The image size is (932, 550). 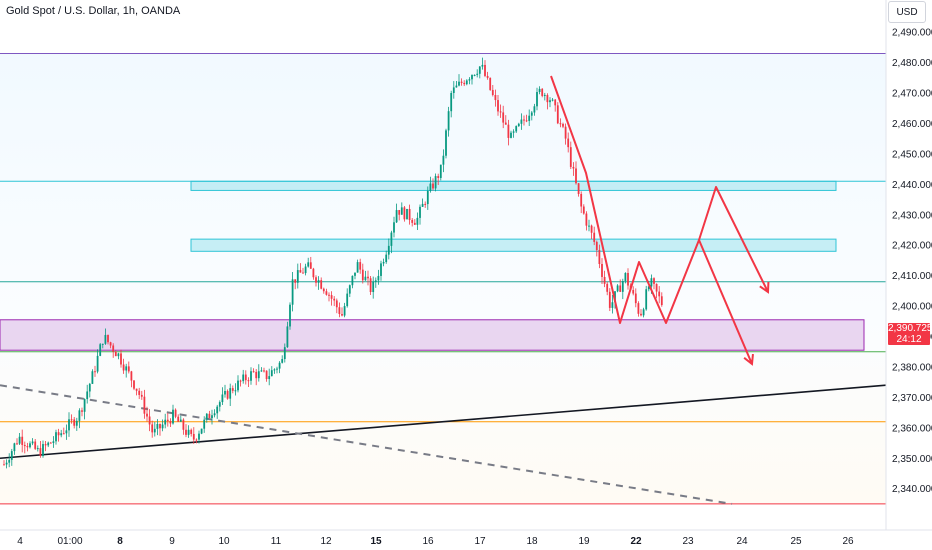 What do you see at coordinates (907, 12) in the screenshot?
I see `currency-button: USD` at bounding box center [907, 12].